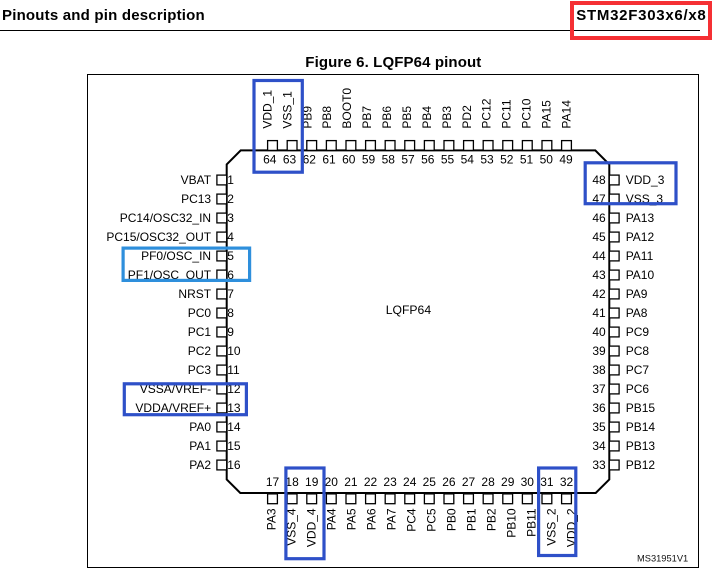  I want to click on svg-text: 49, so click(566, 159).